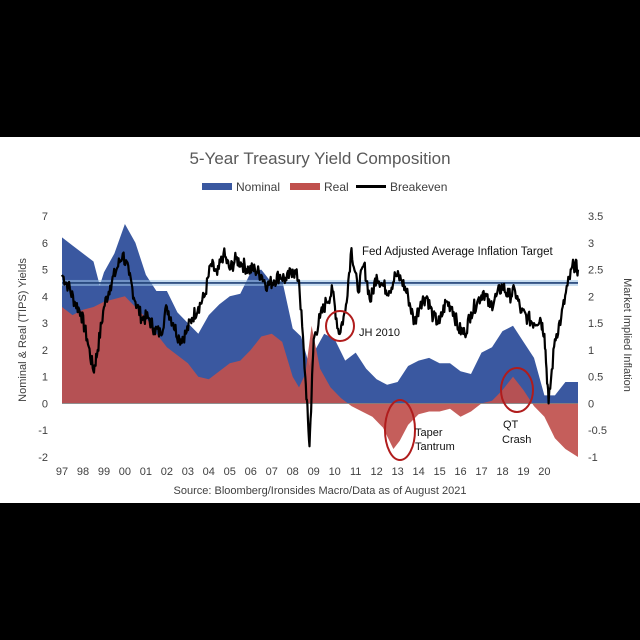  Describe the element at coordinates (23, 330) in the screenshot. I see `y-axis-left-label: Nominal & Real (TIPS) Yields` at that location.